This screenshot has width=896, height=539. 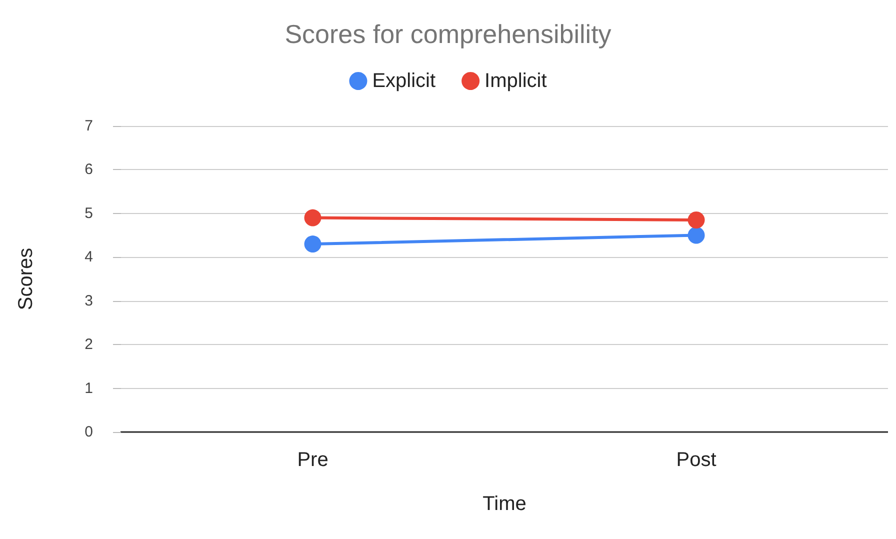 What do you see at coordinates (88, 126) in the screenshot?
I see `y-tick-label: 7` at bounding box center [88, 126].